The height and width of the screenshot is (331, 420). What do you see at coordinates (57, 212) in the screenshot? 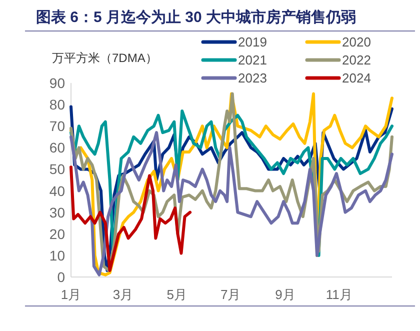
I see `y-tick-label: 30` at bounding box center [57, 212].